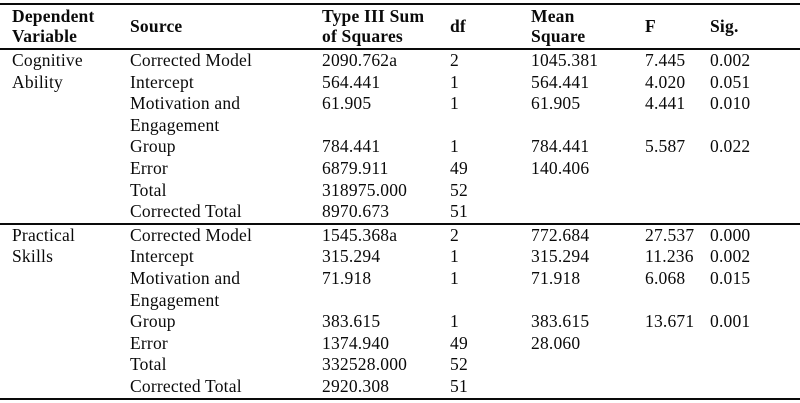 Image resolution: width=800 pixels, height=403 pixels. Describe the element at coordinates (400, 83) in the screenshot. I see `table-row: Intercept 564.441 1 564.441 4.020 0.051` at that location.